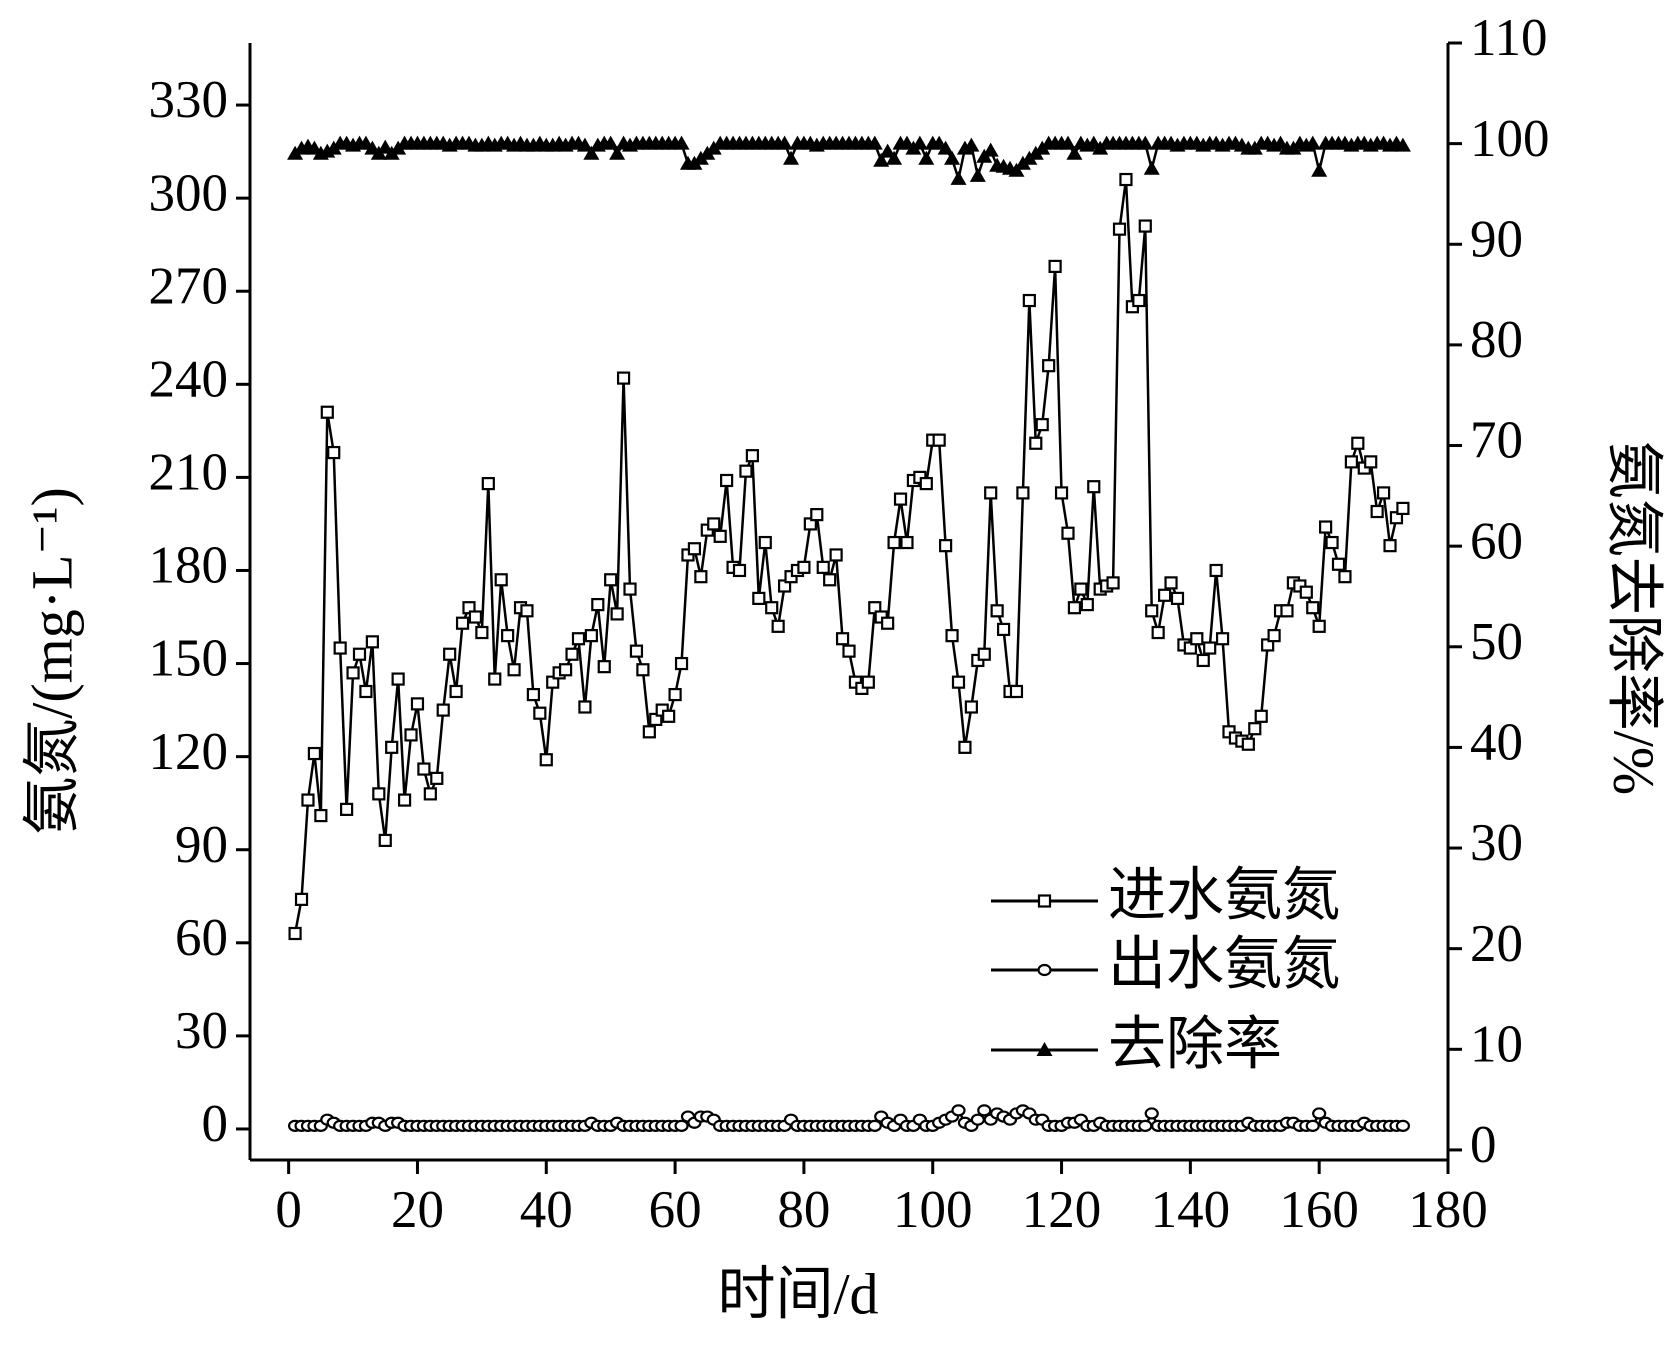 The height and width of the screenshot is (1345, 1668). I want to click on y-tick-label: 240, so click(189, 379).